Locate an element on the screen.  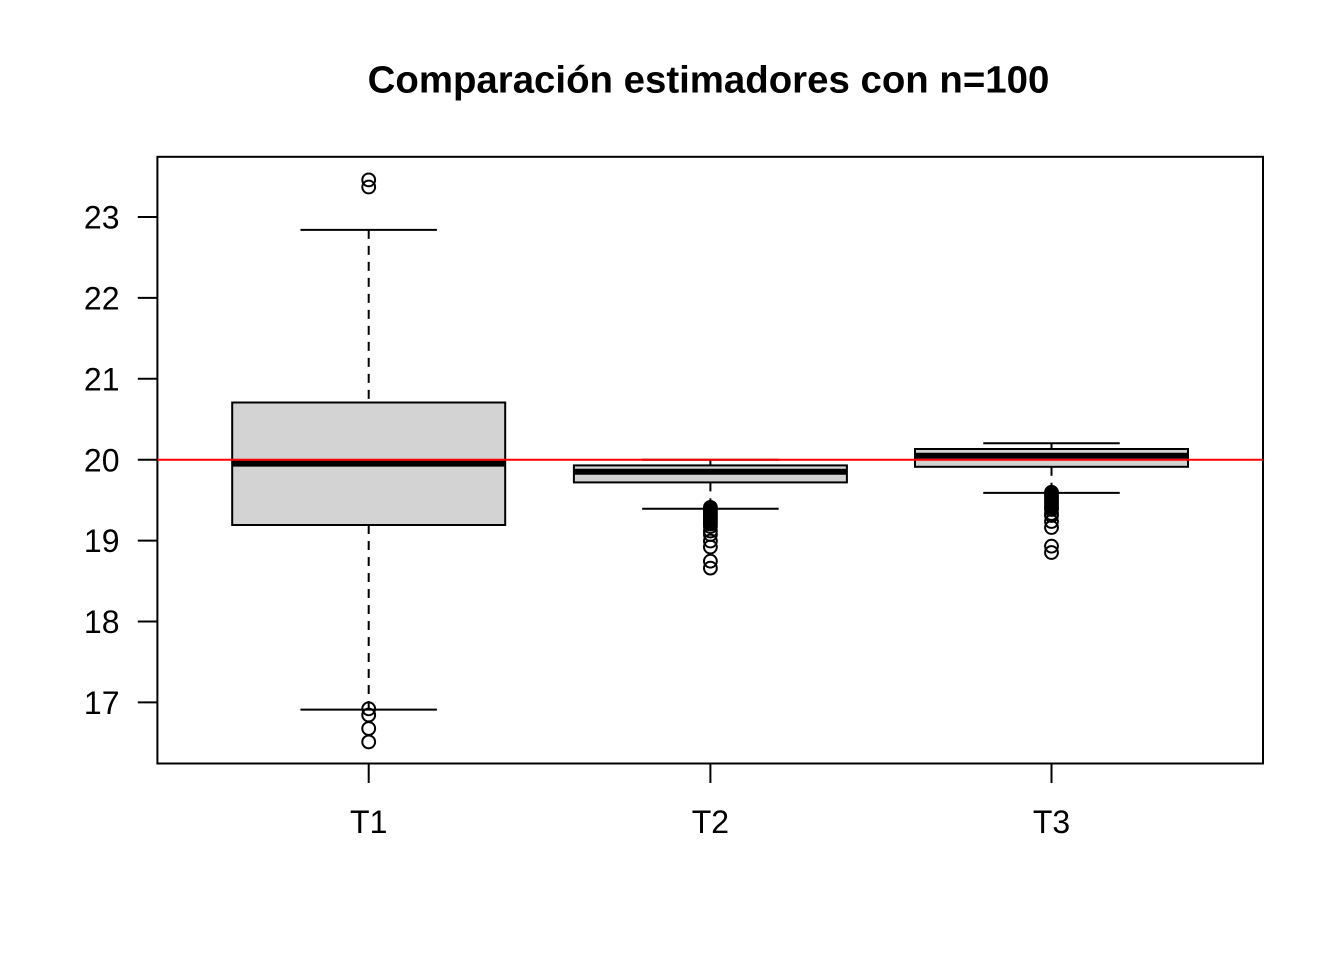
svg-text: 17 is located at coordinates (102, 703).